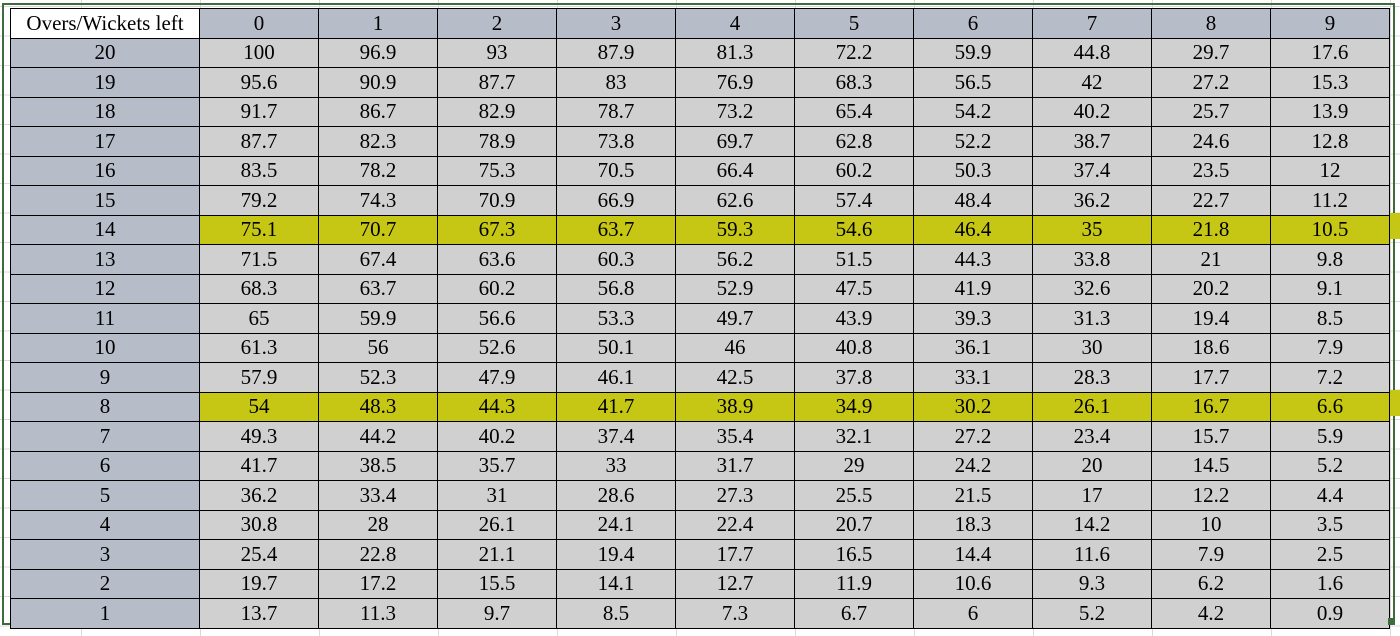 This screenshot has width=1400, height=636. What do you see at coordinates (1092, 554) in the screenshot?
I see `table-cell: 11.6` at bounding box center [1092, 554].